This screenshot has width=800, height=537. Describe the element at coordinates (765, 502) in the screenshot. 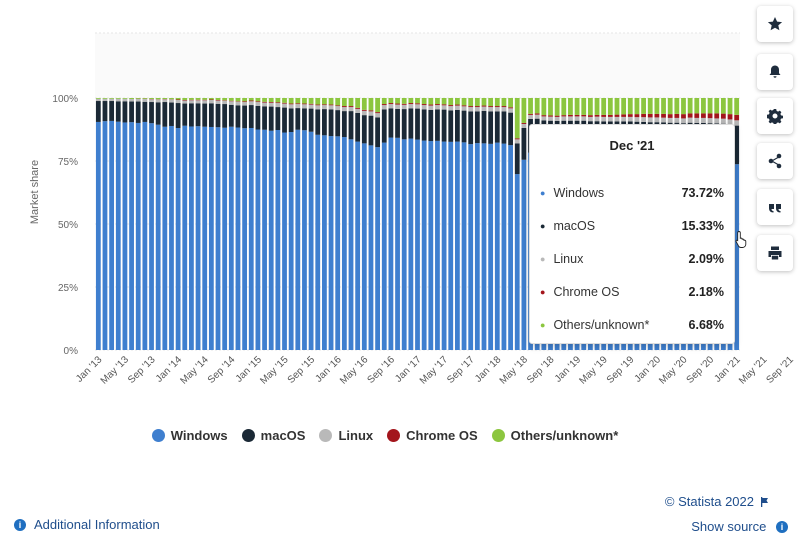

I see `flag-icon` at that location.